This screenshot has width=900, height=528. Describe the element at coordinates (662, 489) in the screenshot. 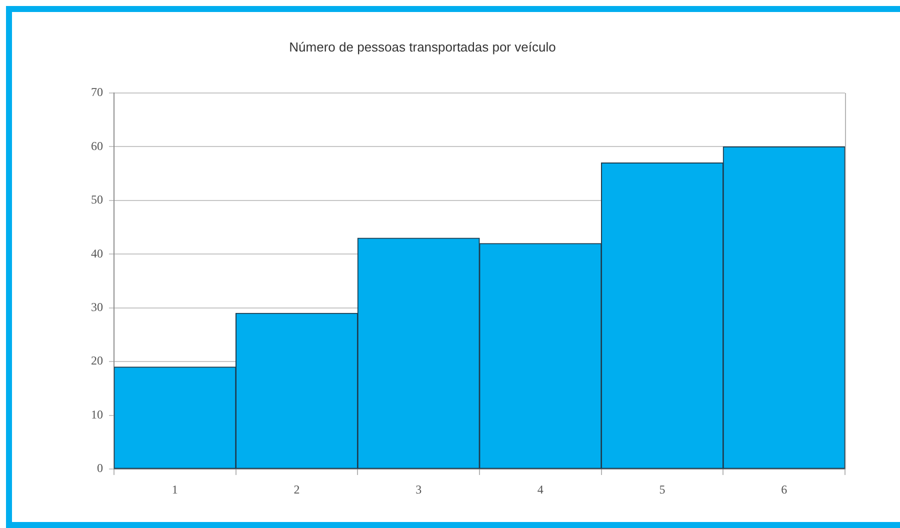

I see `x-tick-label: 5` at that location.